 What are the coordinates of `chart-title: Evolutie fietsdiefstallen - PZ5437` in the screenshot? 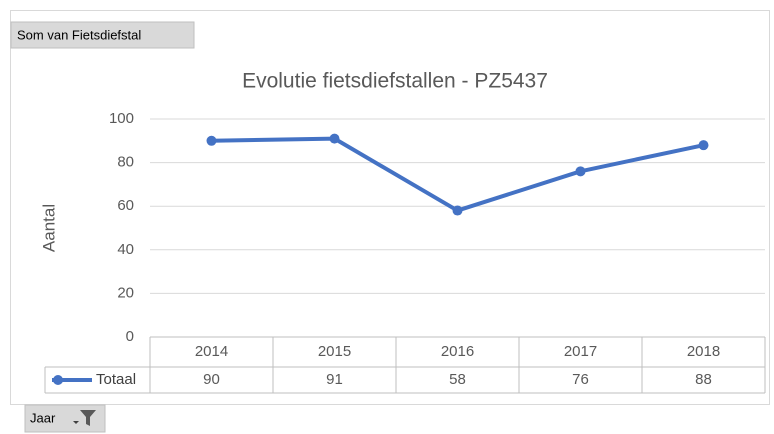 It's located at (395, 81).